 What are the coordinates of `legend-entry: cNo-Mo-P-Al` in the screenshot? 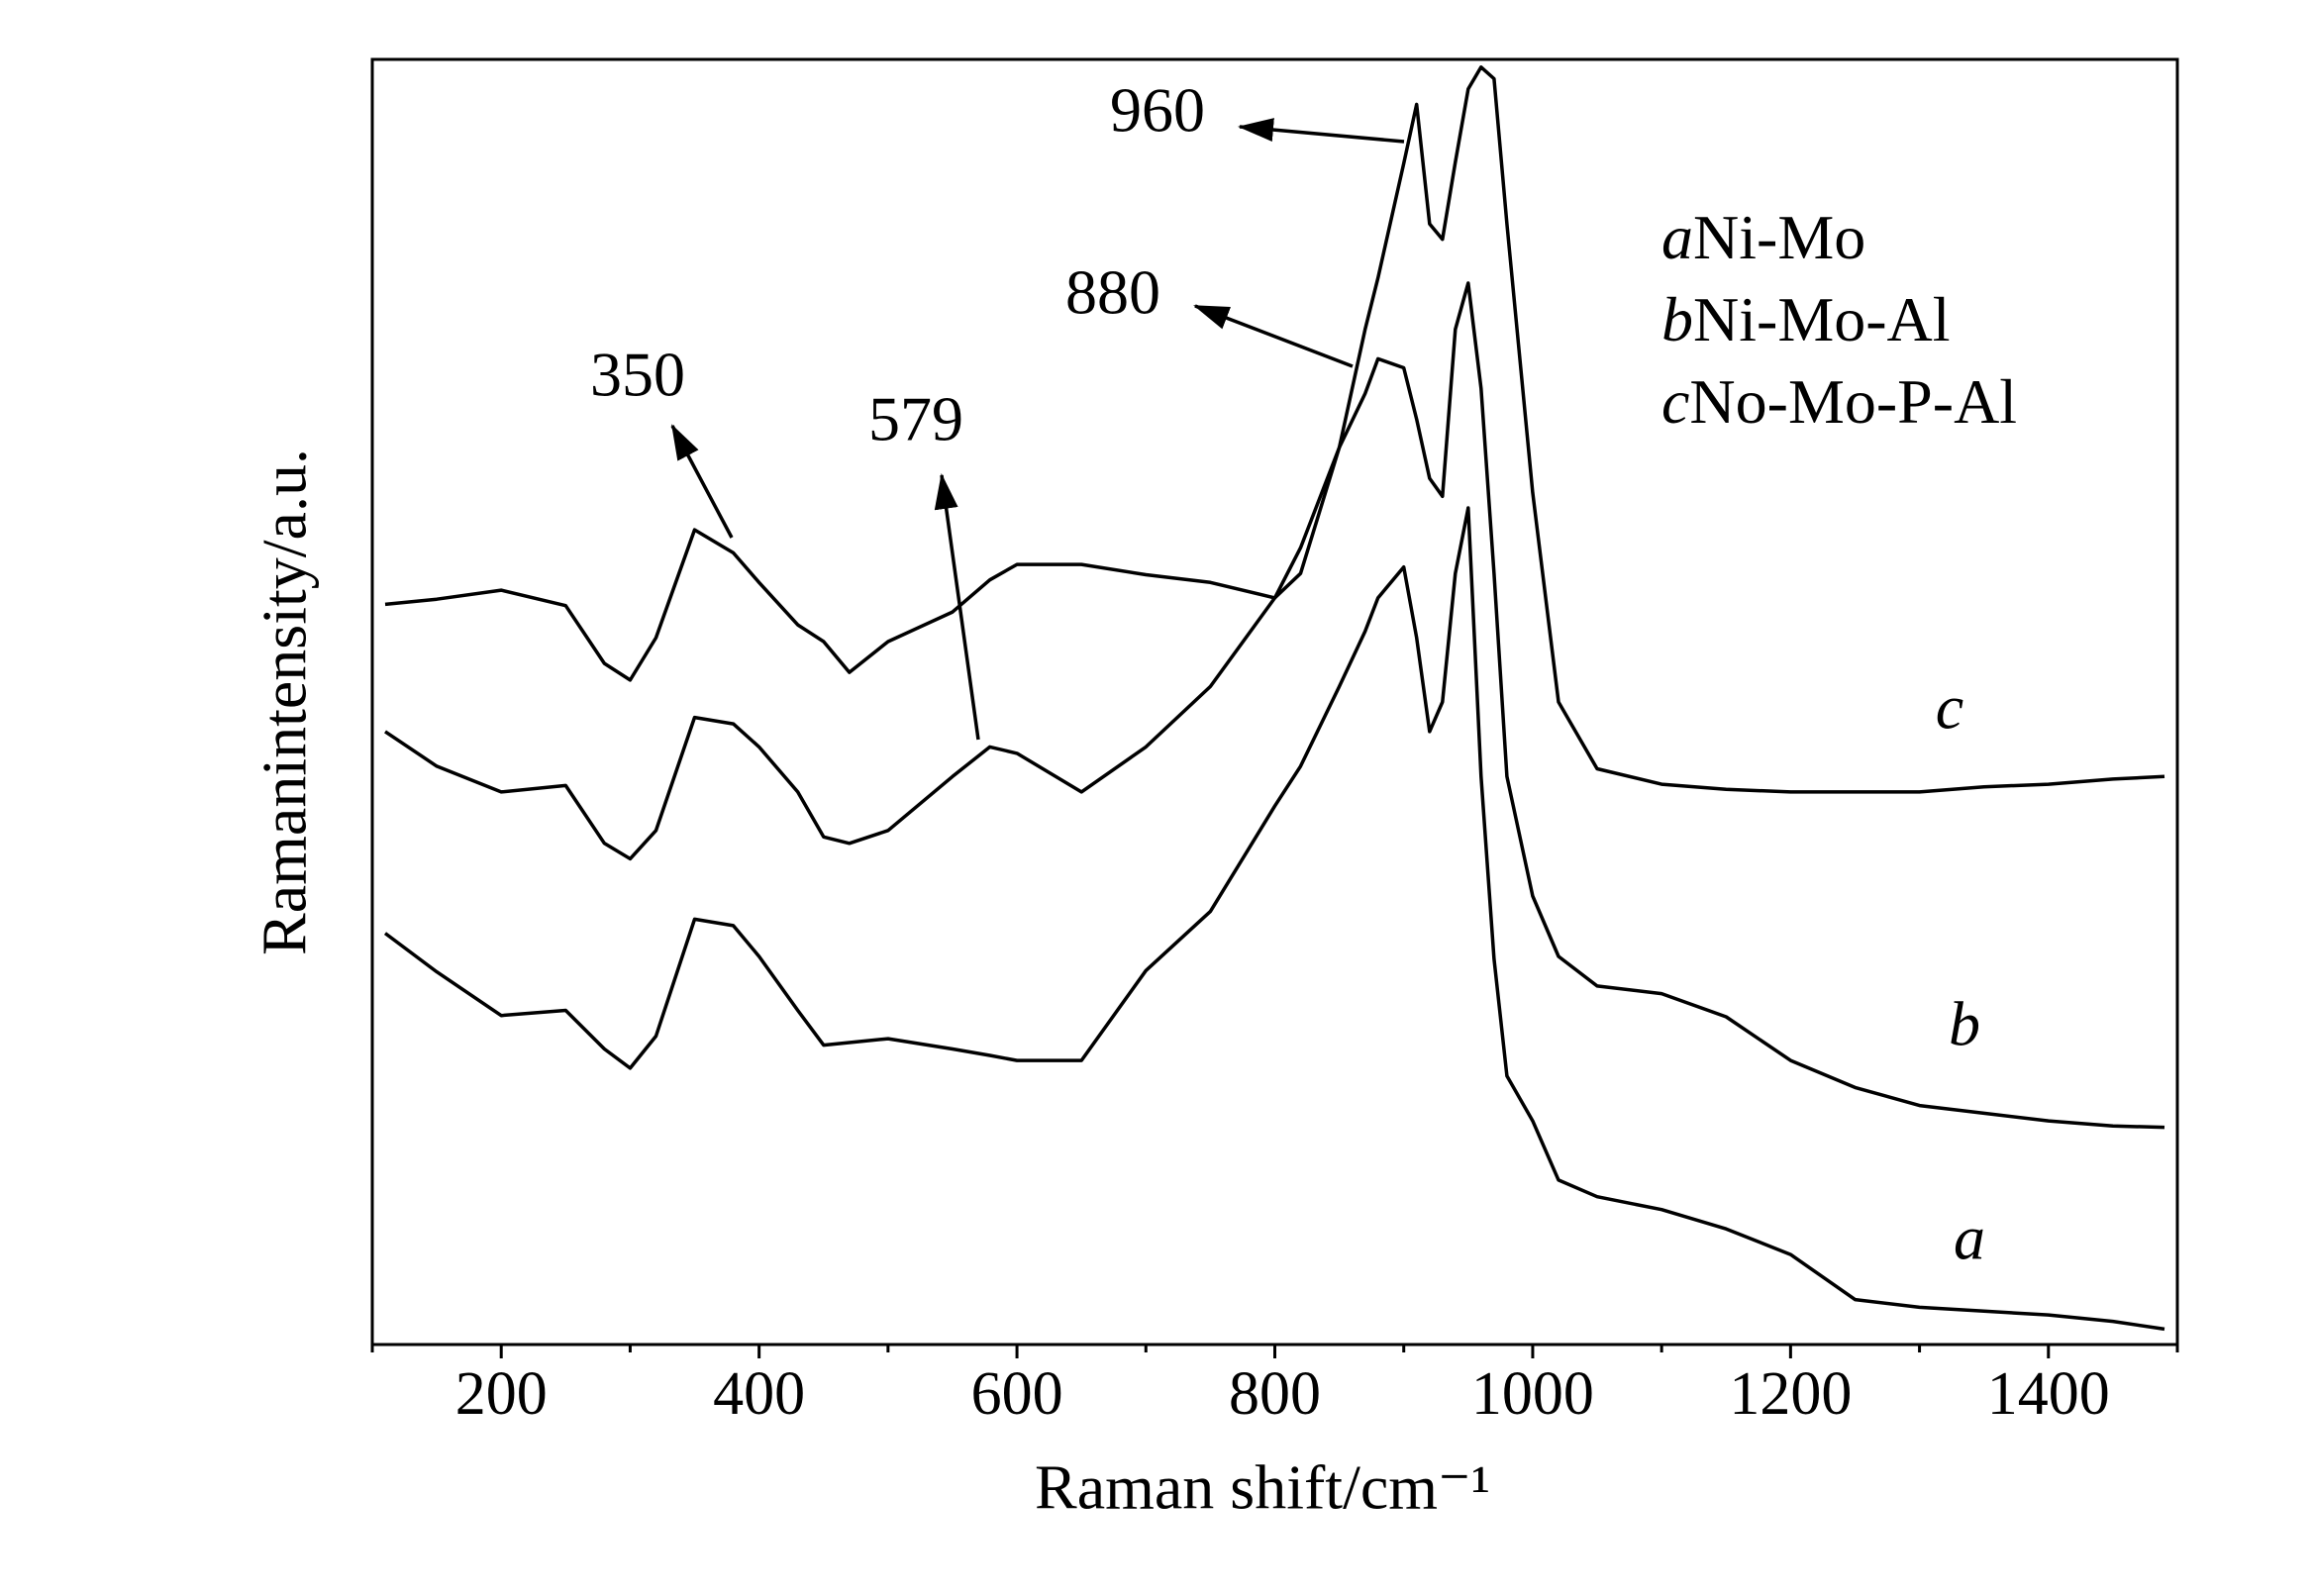 It's located at (1839, 401).